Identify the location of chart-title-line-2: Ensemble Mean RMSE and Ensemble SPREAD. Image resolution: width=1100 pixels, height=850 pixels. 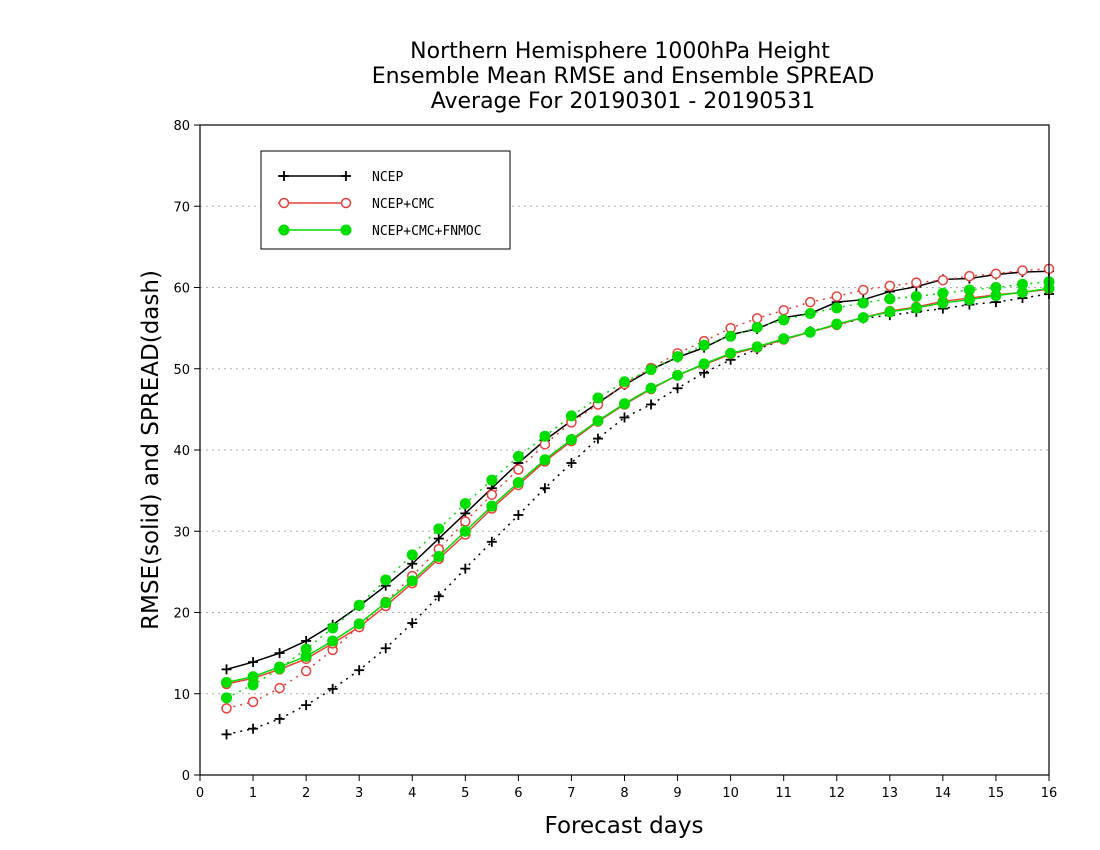
(623, 76).